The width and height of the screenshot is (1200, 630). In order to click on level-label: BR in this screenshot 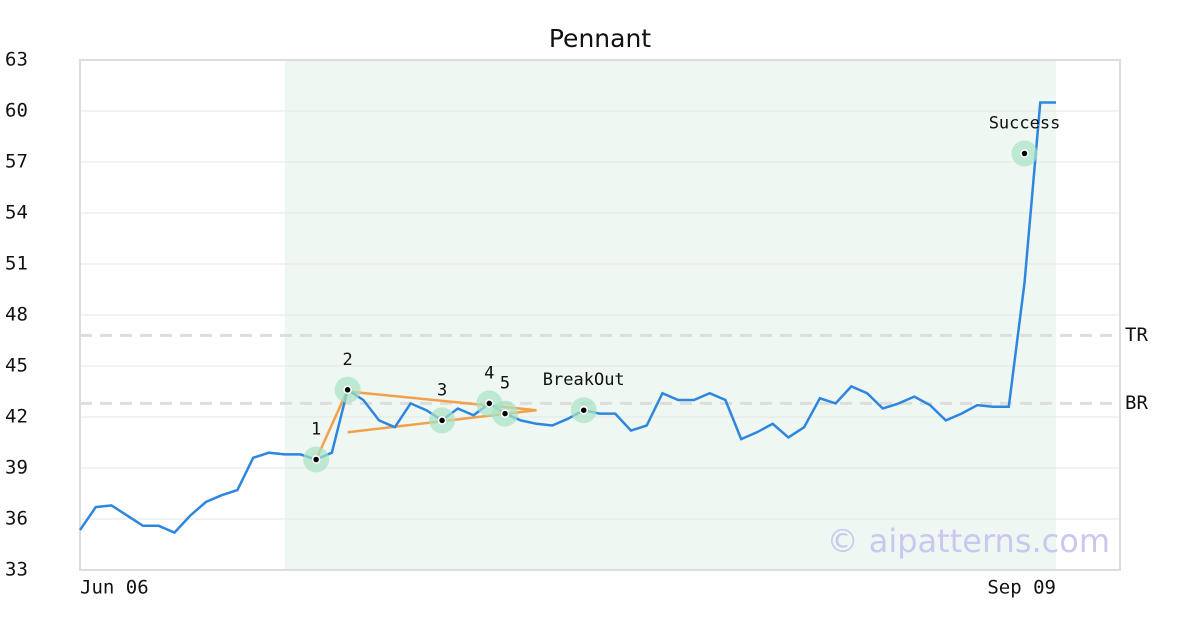, I will do `click(1136, 403)`.